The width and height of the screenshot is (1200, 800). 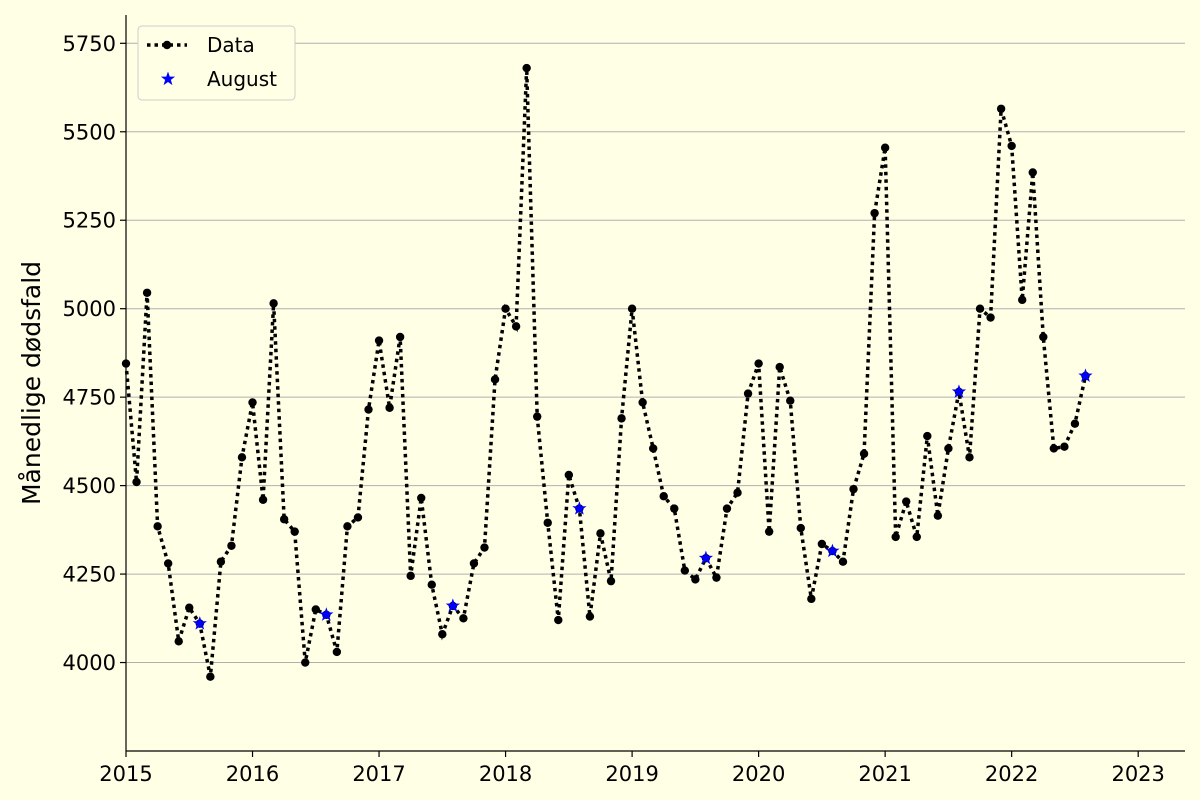 I want to click on legend-august-star-icon, so click(x=168, y=78).